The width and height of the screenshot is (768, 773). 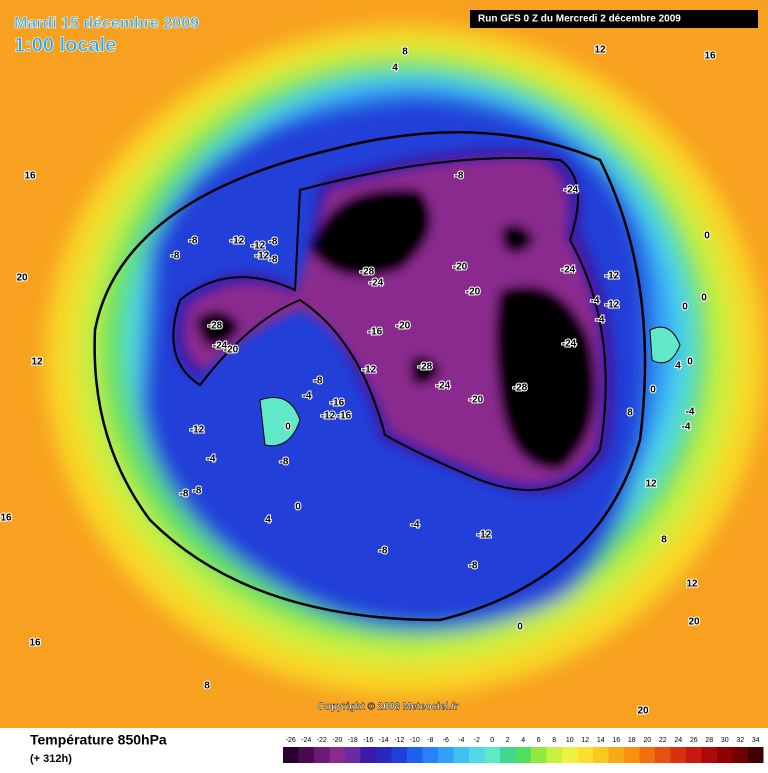 I want to click on copyright: Copyright © 2008 Meteociel.fr, so click(x=388, y=707).